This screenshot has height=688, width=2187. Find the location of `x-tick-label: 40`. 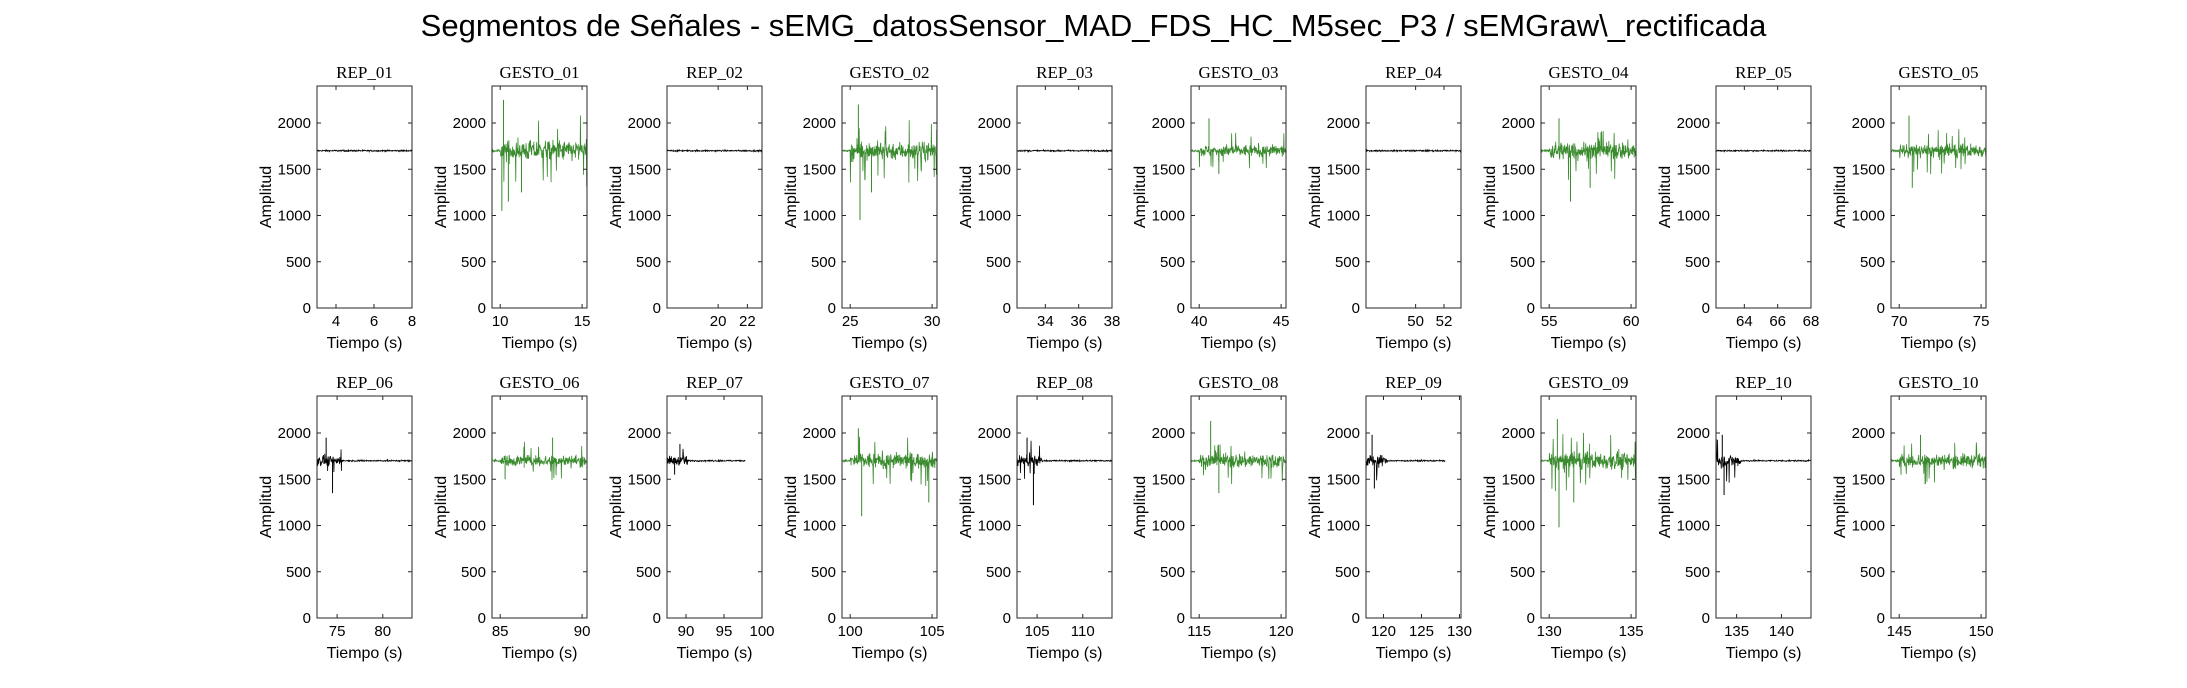

x-tick-label: 40 is located at coordinates (1199, 321).